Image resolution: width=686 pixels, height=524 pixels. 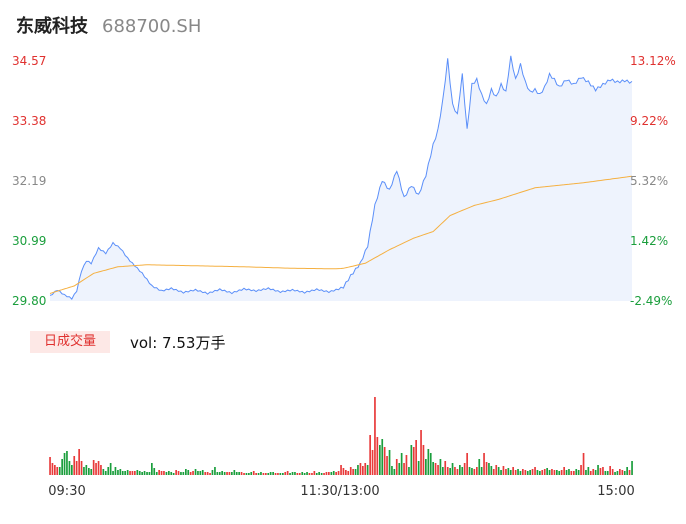 What do you see at coordinates (29, 181) in the screenshot?
I see `y-left-tick: 32.19` at bounding box center [29, 181].